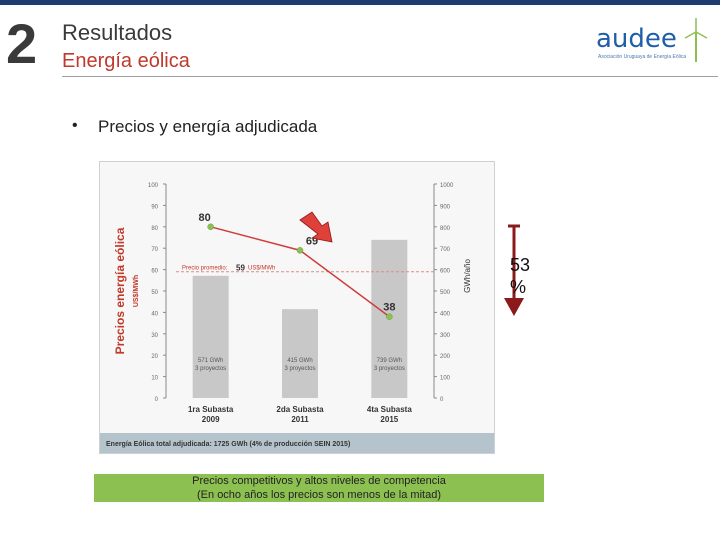 The image size is (720, 540). I want to click on down-trend-arrow-icon, so click(316, 227).